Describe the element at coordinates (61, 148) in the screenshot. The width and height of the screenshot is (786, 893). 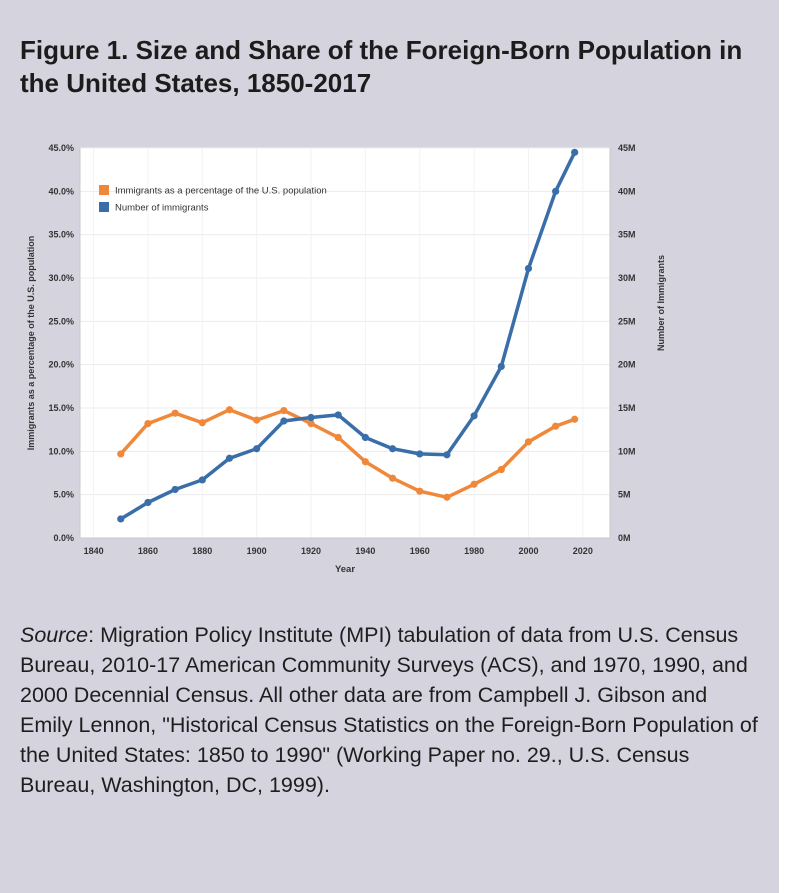
I see `y-left-tick-label: 45.0%` at that location.